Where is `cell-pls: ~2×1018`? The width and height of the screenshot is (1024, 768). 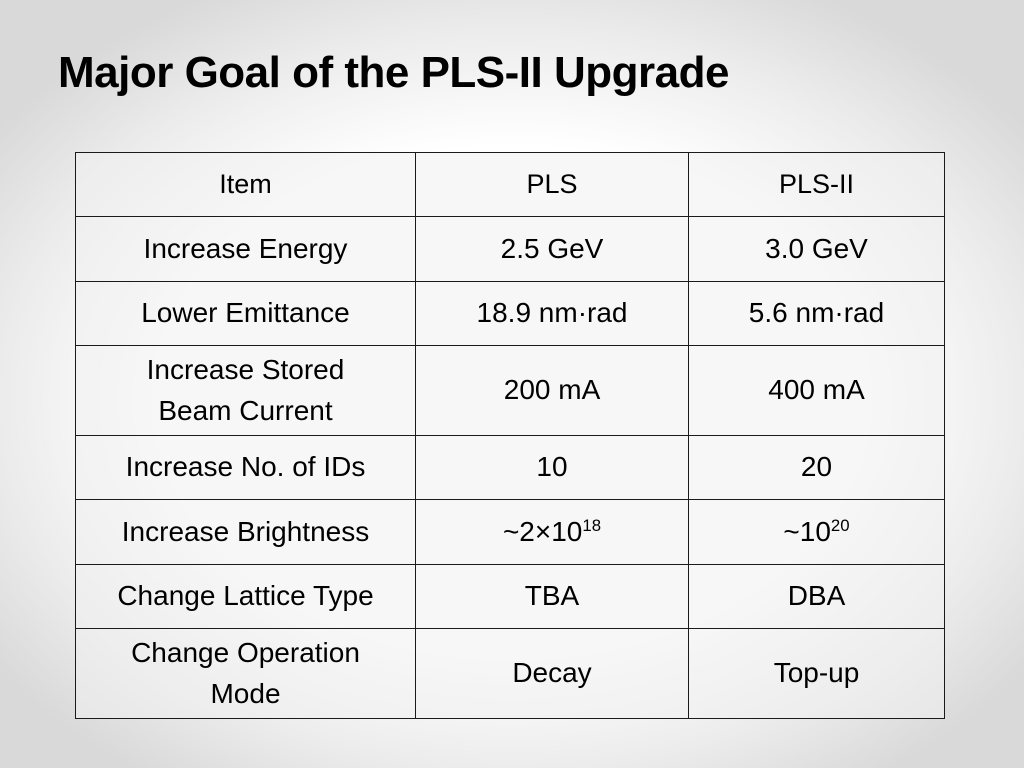 cell-pls: ~2×1018 is located at coordinates (552, 532).